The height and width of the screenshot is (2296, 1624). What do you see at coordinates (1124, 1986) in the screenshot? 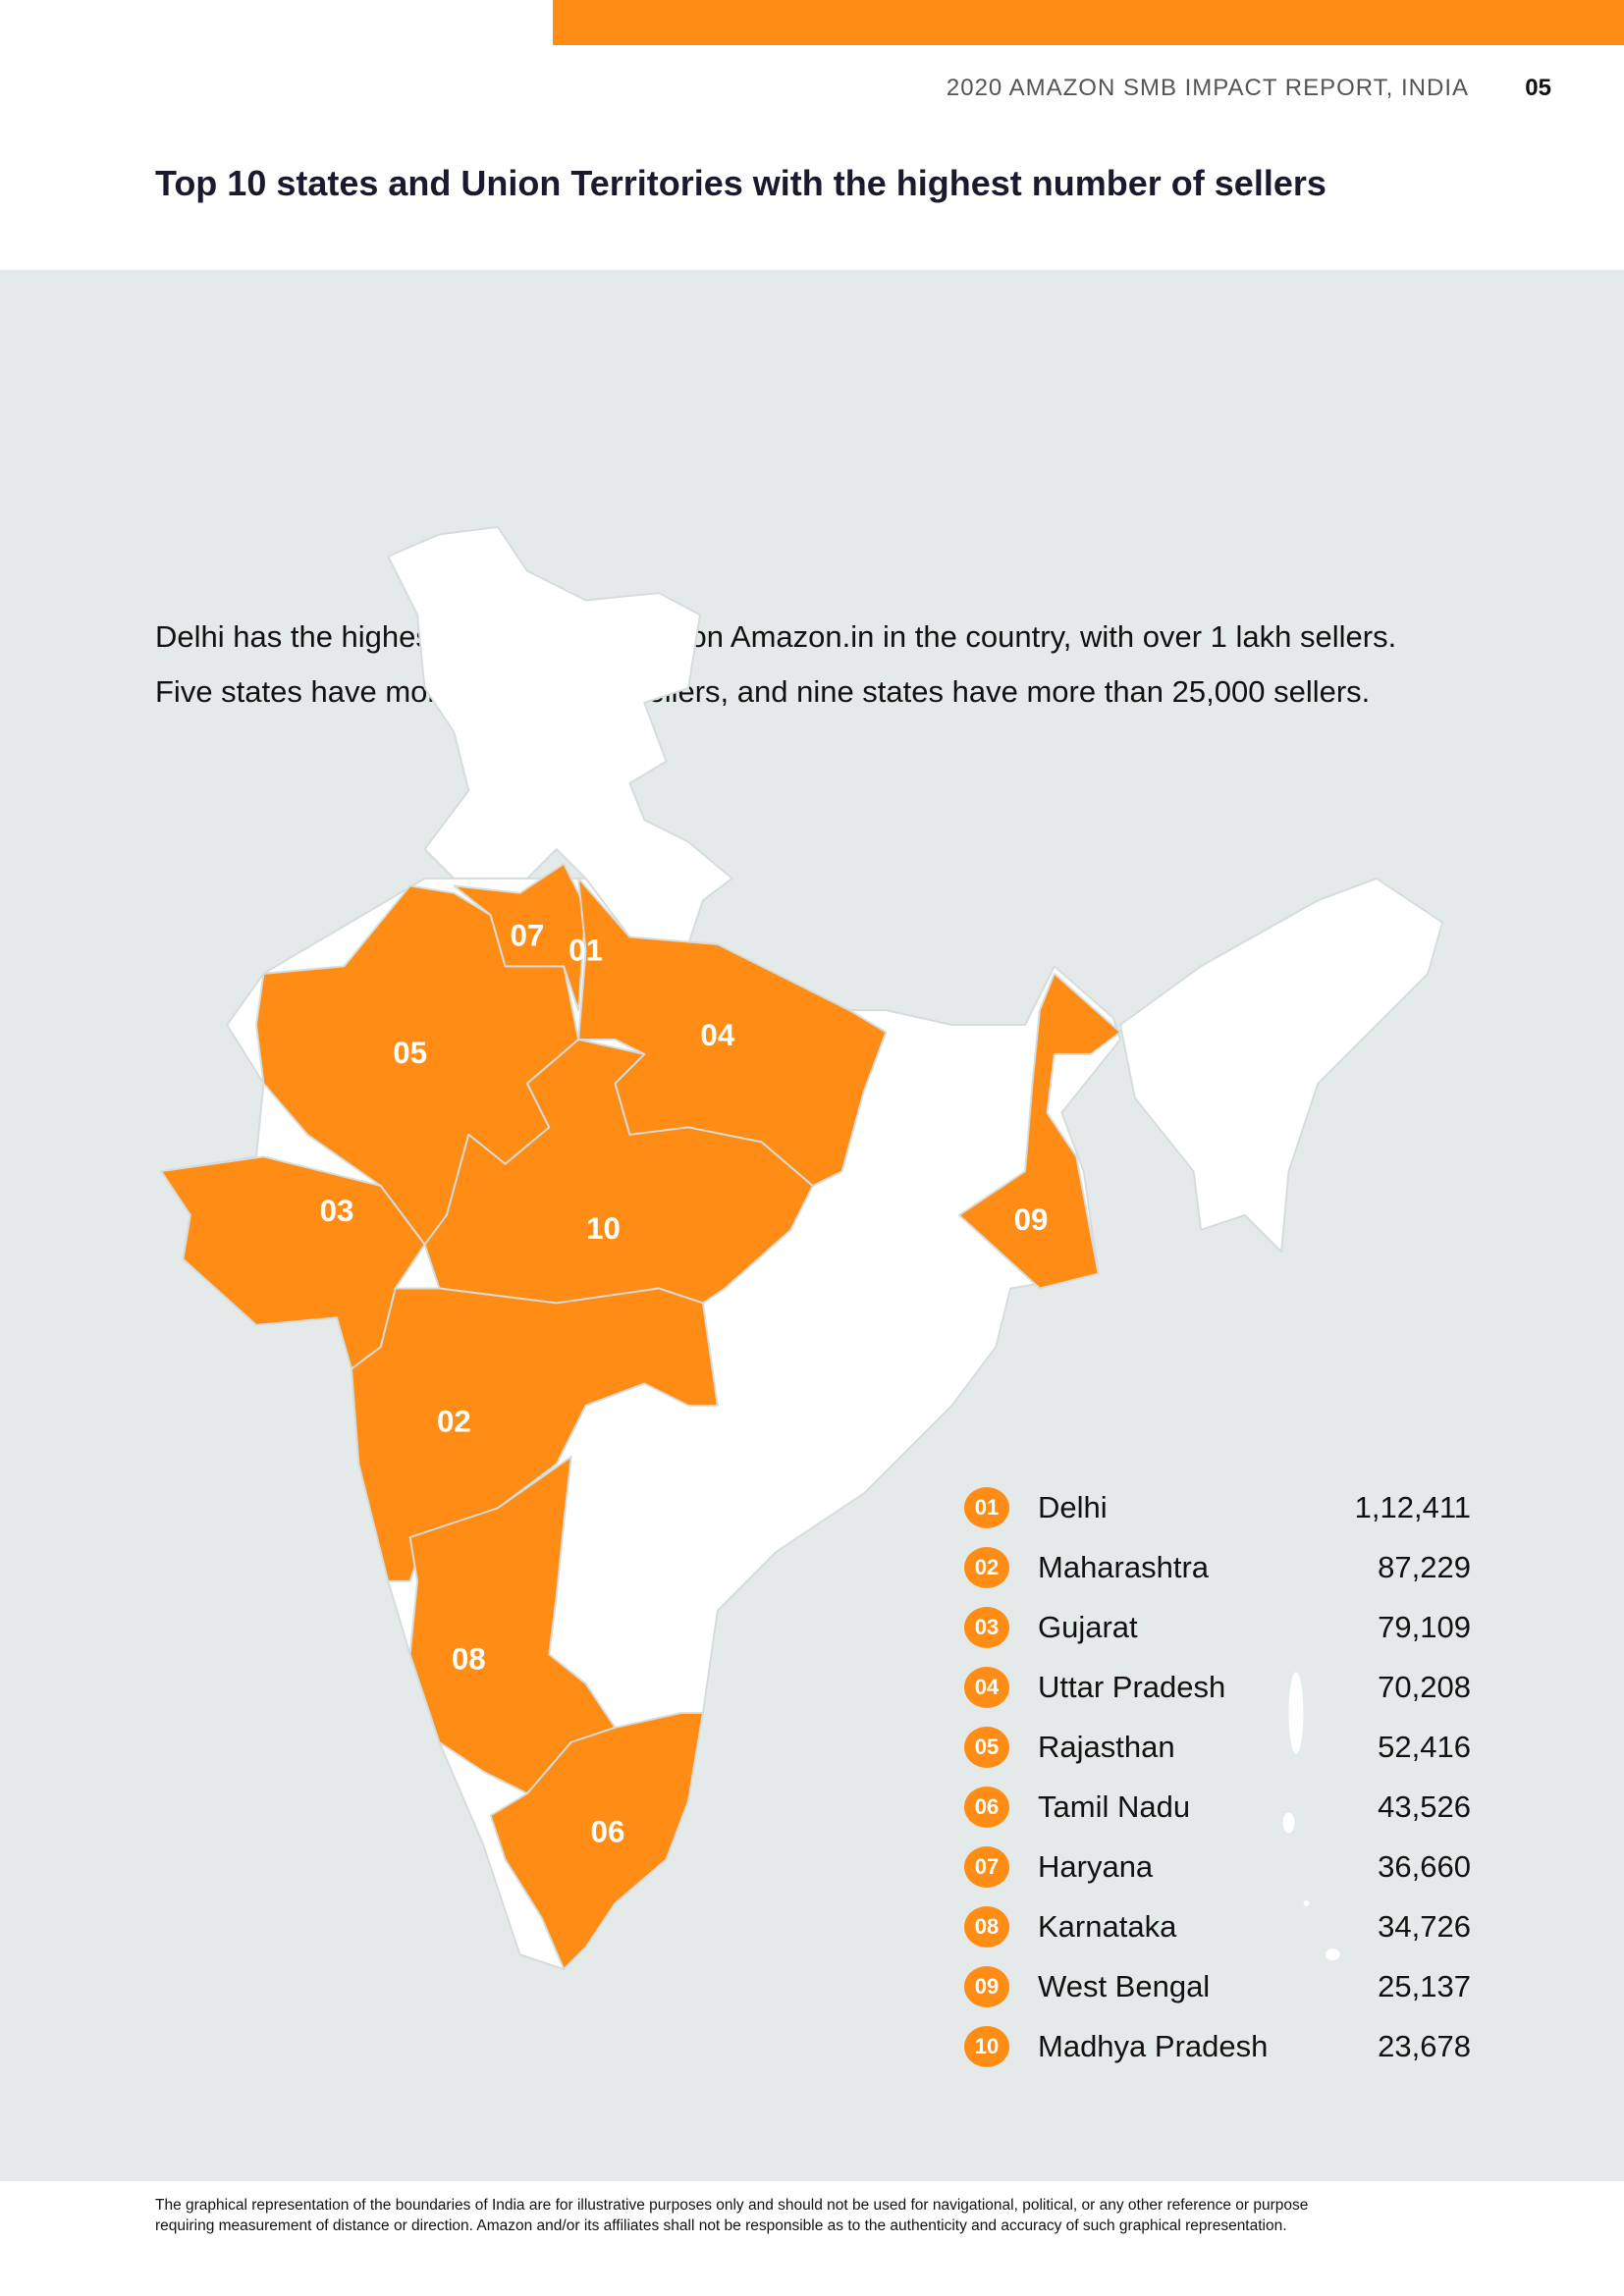
I see `state-name: West Bengal` at bounding box center [1124, 1986].